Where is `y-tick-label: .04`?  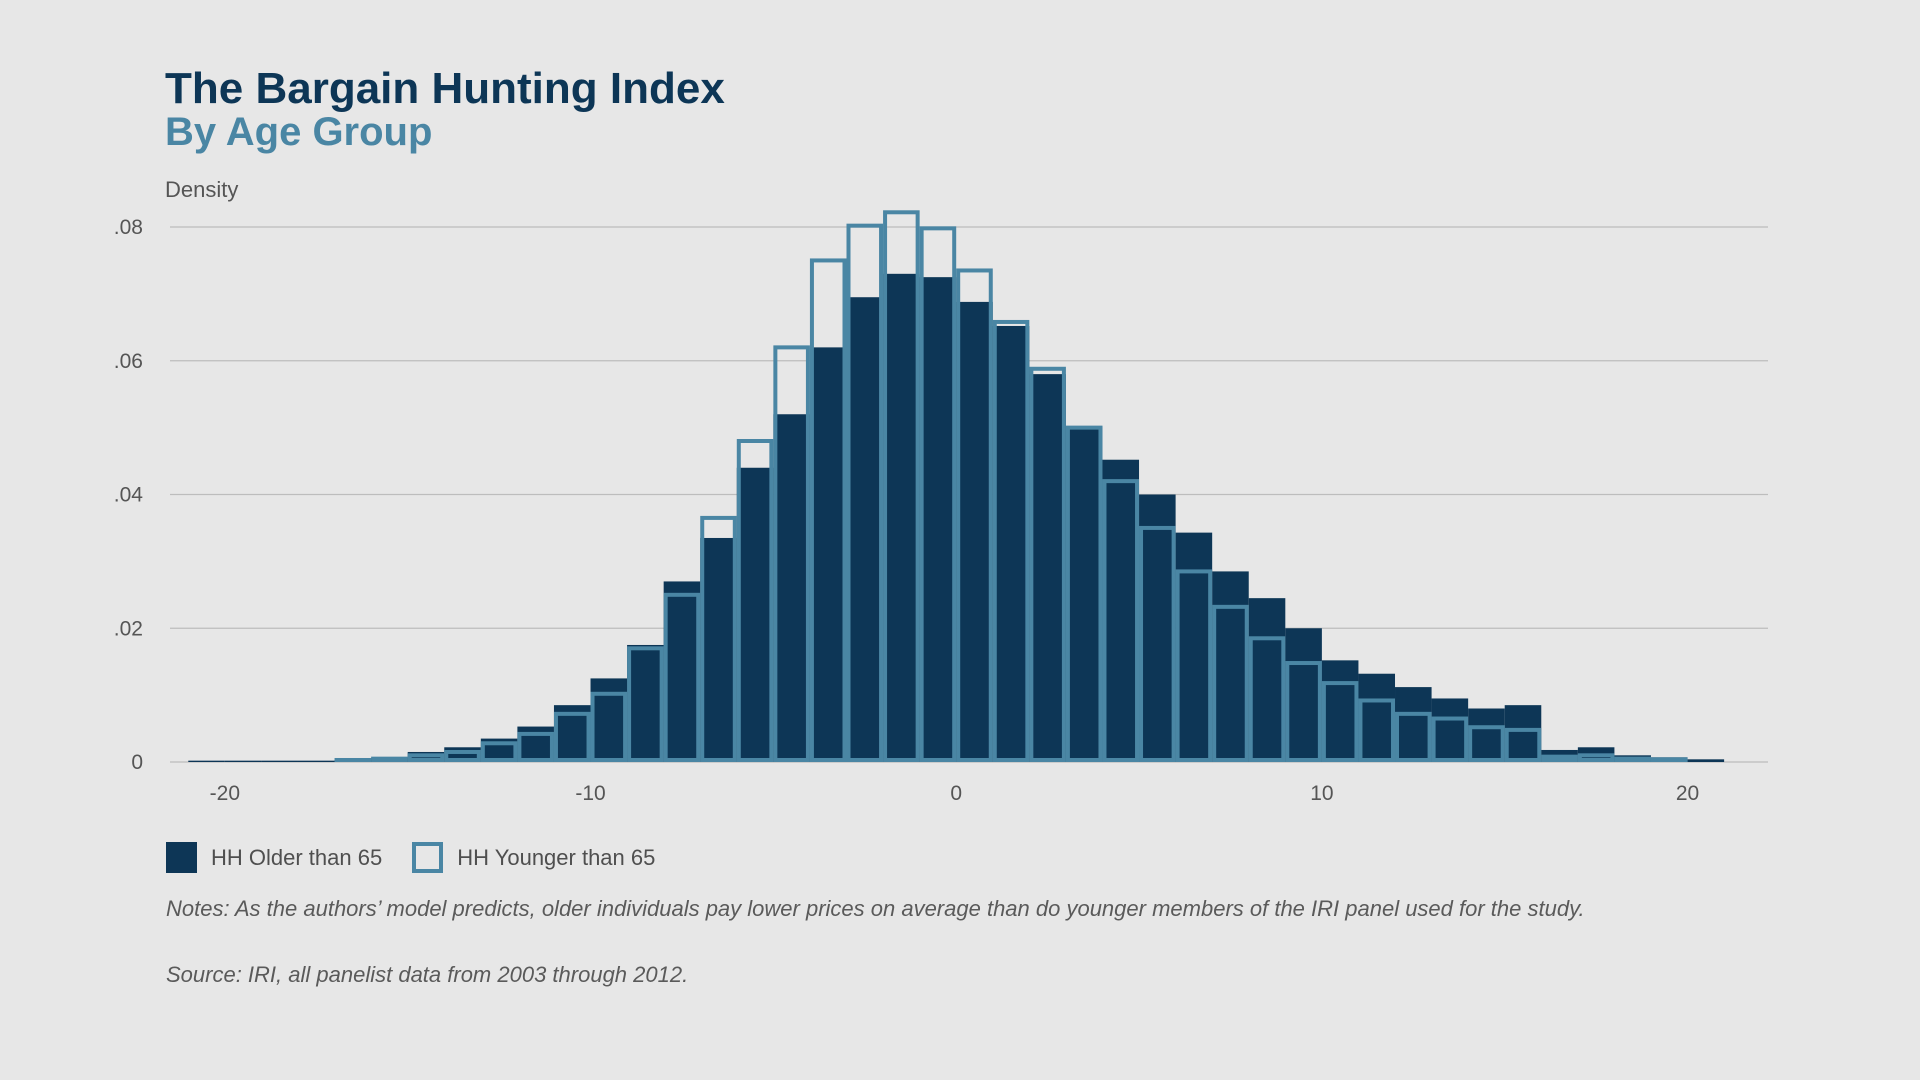 y-tick-label: .04 is located at coordinates (129, 495).